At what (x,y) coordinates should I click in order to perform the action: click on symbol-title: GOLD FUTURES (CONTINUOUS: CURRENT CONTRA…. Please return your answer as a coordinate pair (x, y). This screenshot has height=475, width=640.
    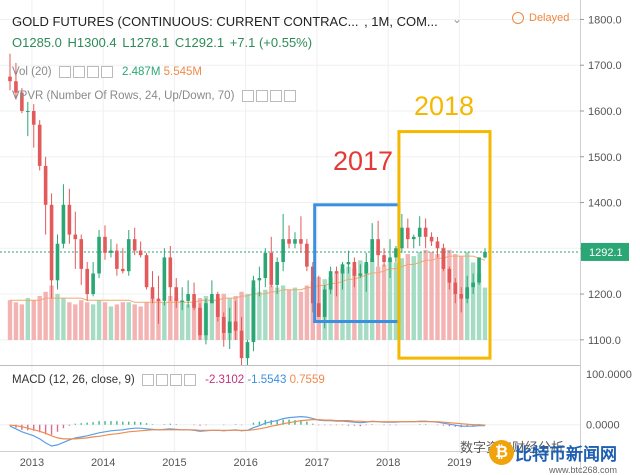
    Looking at the image, I should click on (185, 21).